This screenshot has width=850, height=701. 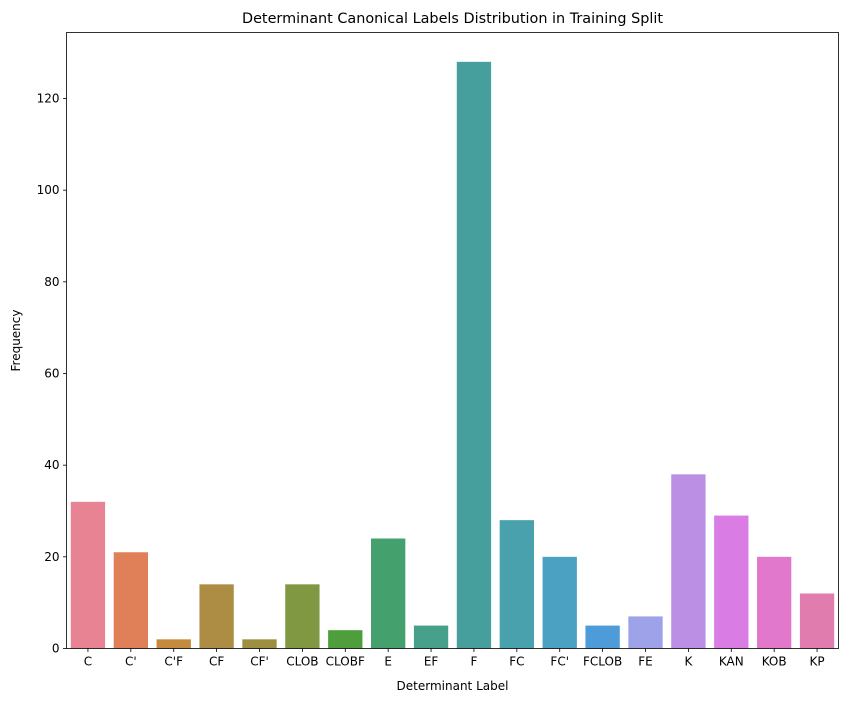 I want to click on x-tick-label: KP, so click(x=817, y=662).